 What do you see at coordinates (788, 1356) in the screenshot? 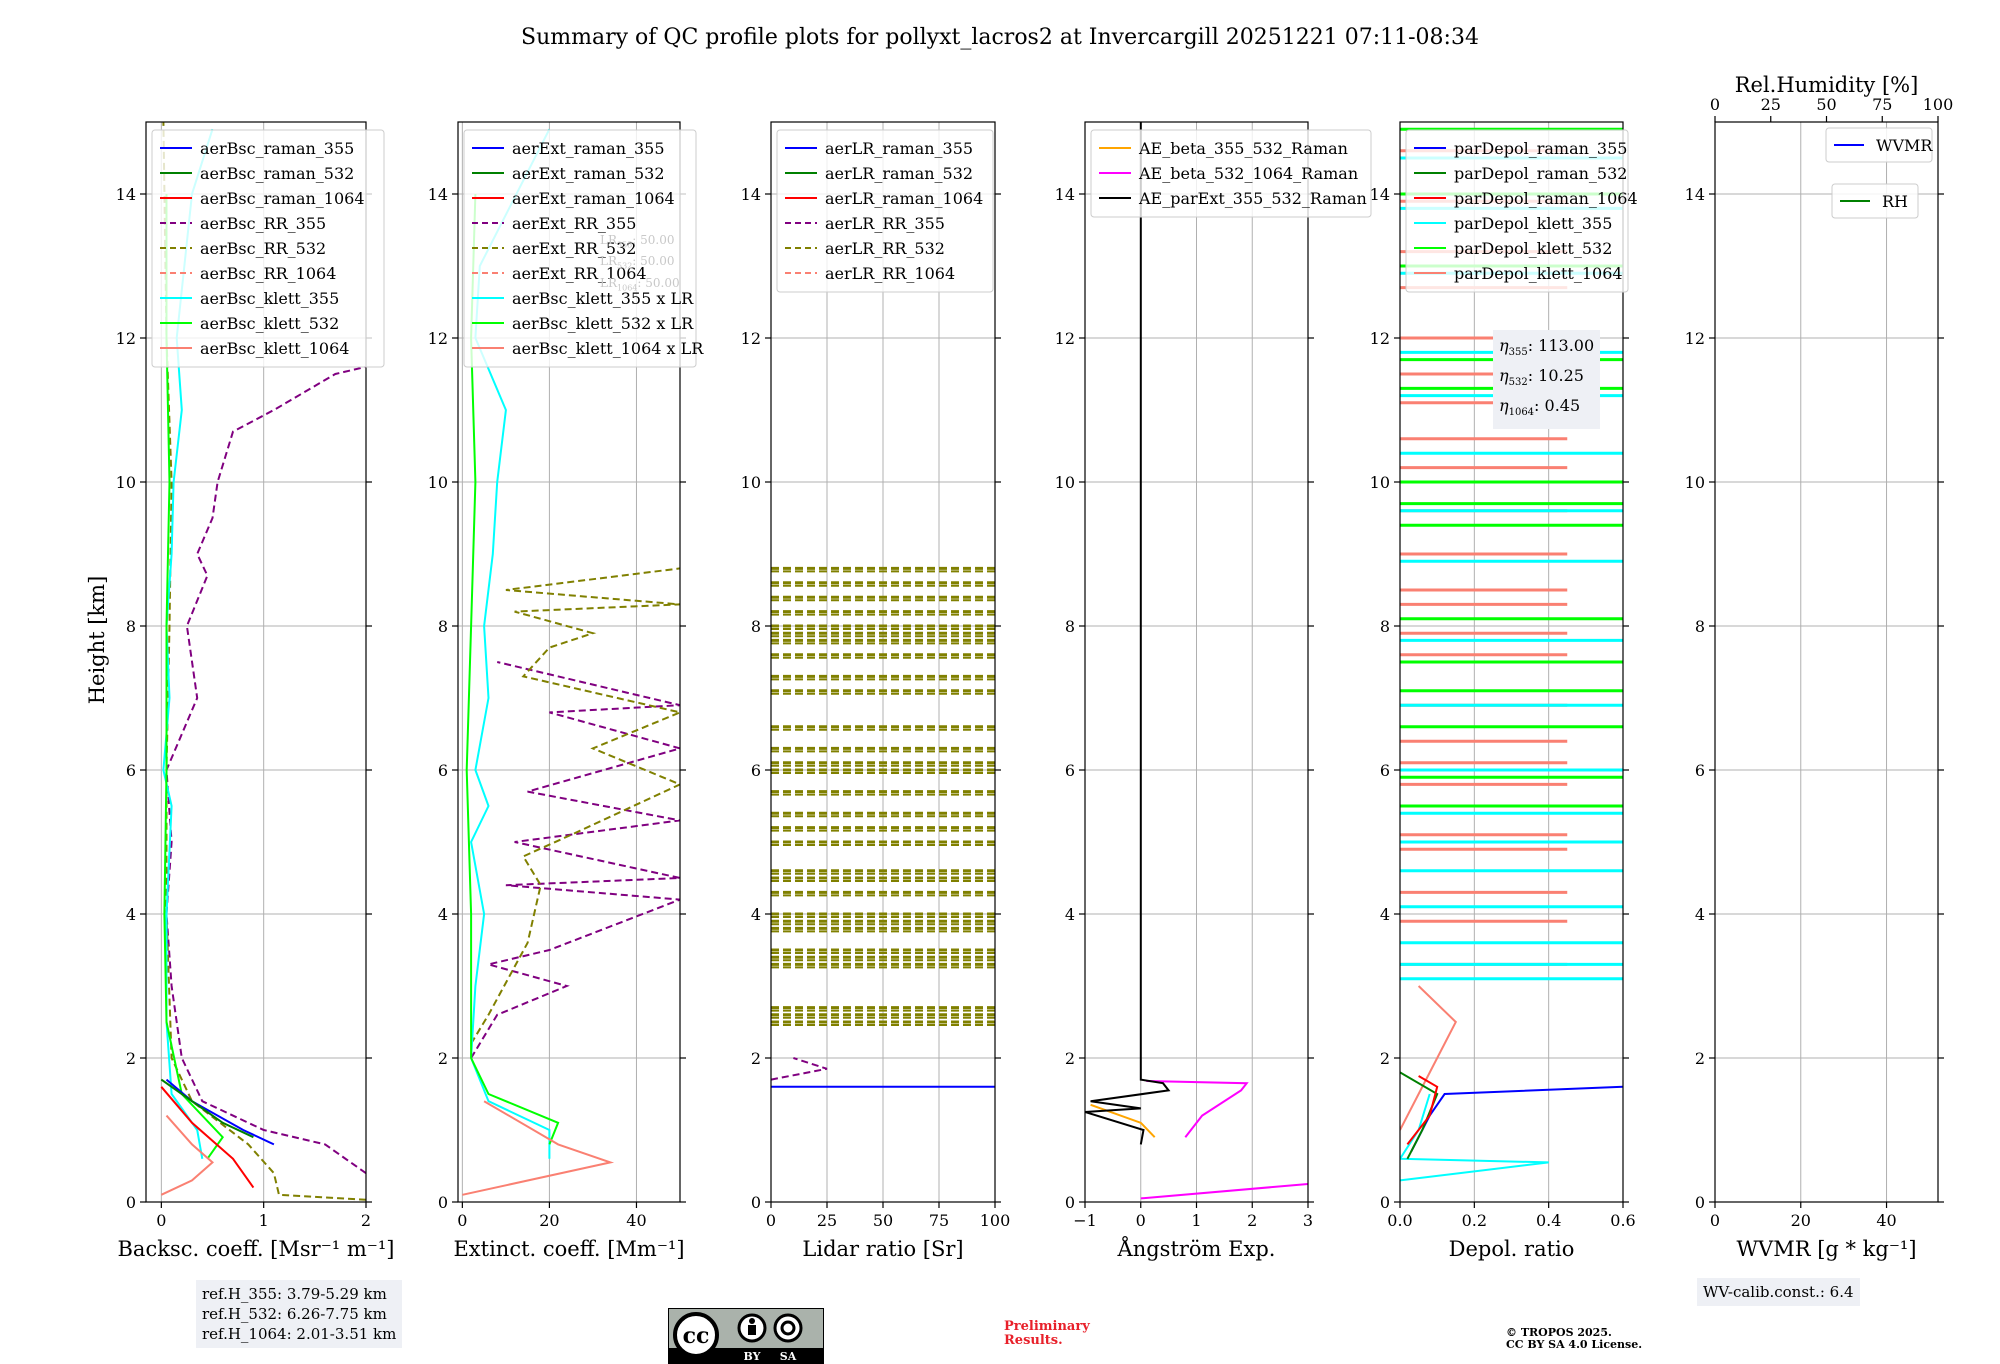
I see `cc-sa-label: SA` at bounding box center [788, 1356].